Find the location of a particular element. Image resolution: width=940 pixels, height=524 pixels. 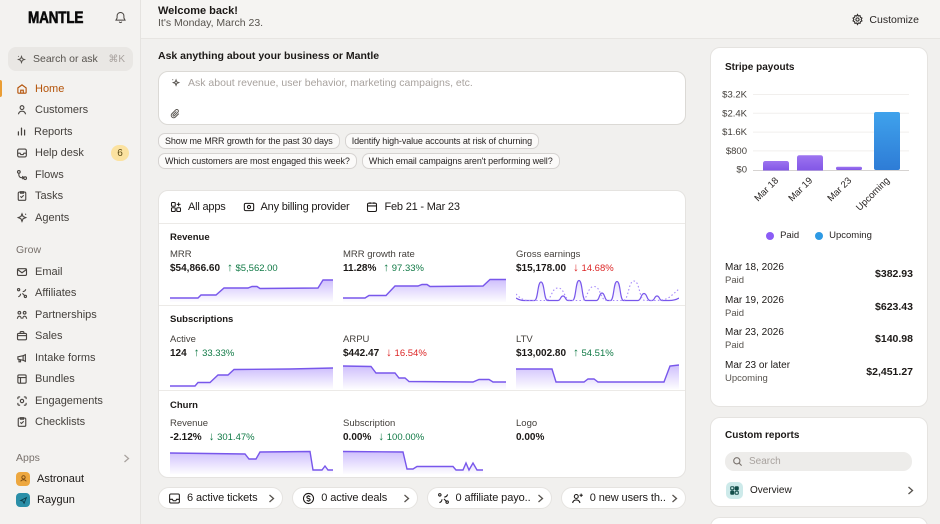

svg-text: Upcoming is located at coordinates (873, 194).